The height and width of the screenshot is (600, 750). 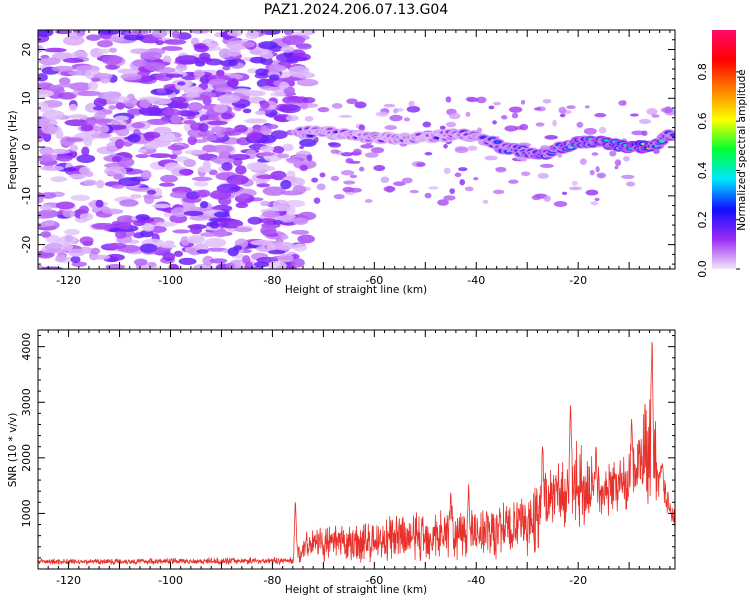 I want to click on chart-title: PAZ1.2024.206.07.13.G04, so click(x=356, y=10).